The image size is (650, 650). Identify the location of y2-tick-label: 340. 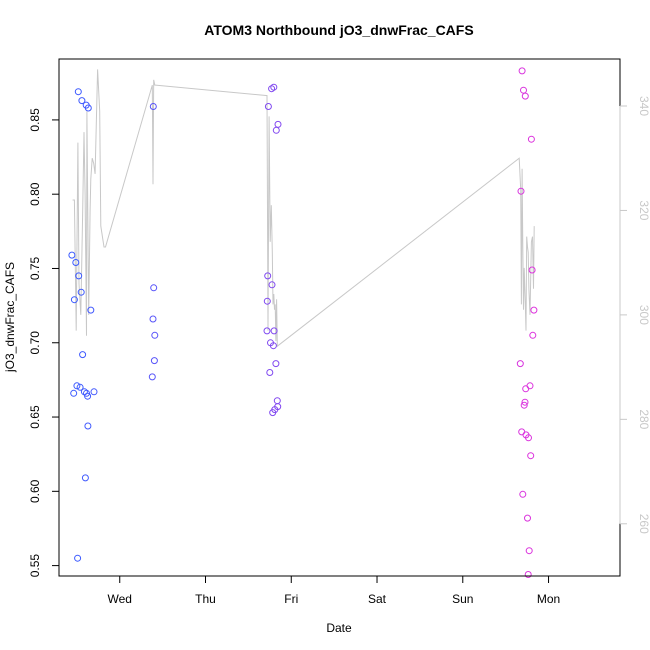
(643, 106).